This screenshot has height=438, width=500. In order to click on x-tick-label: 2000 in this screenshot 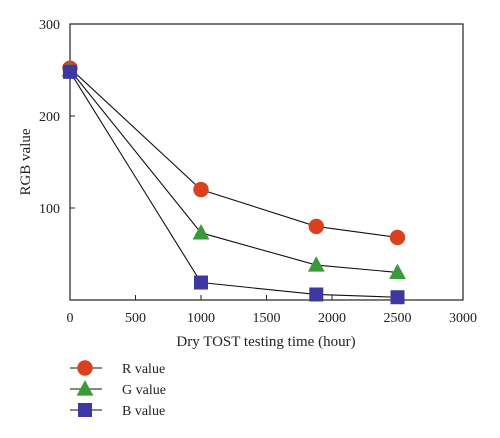, I will do `click(332, 318)`.